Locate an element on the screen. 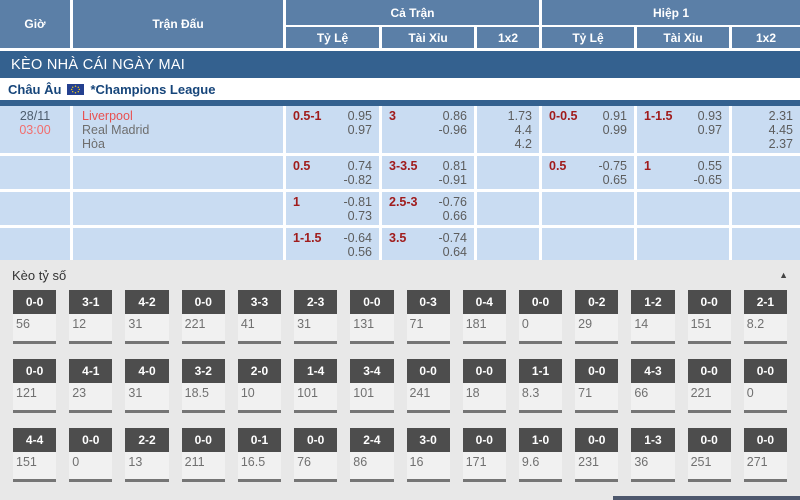 The height and width of the screenshot is (500, 800). score-odds-cell: 4-2 31 is located at coordinates (147, 317).